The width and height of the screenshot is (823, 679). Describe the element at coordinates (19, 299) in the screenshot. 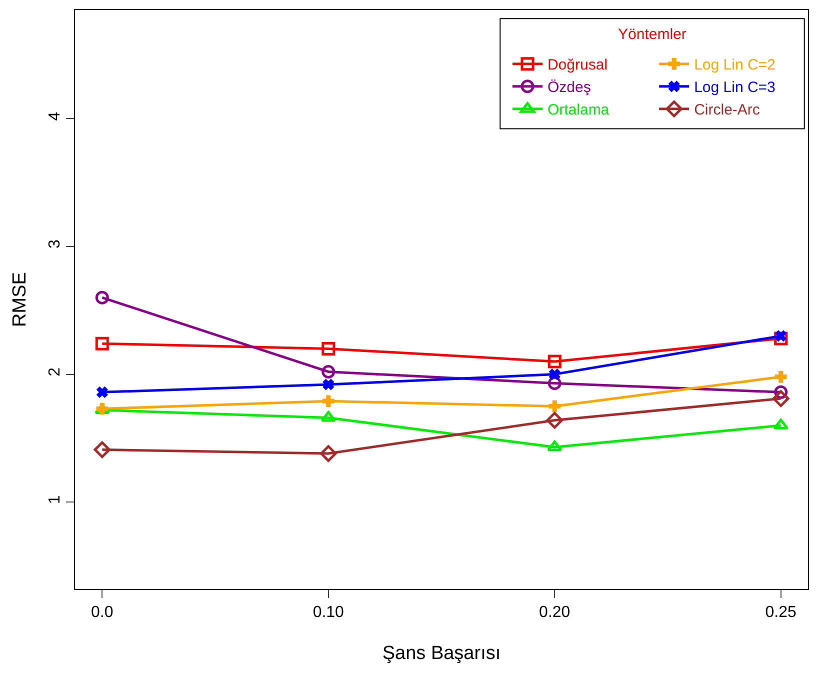

I see `y-axis-title: RMSE` at that location.